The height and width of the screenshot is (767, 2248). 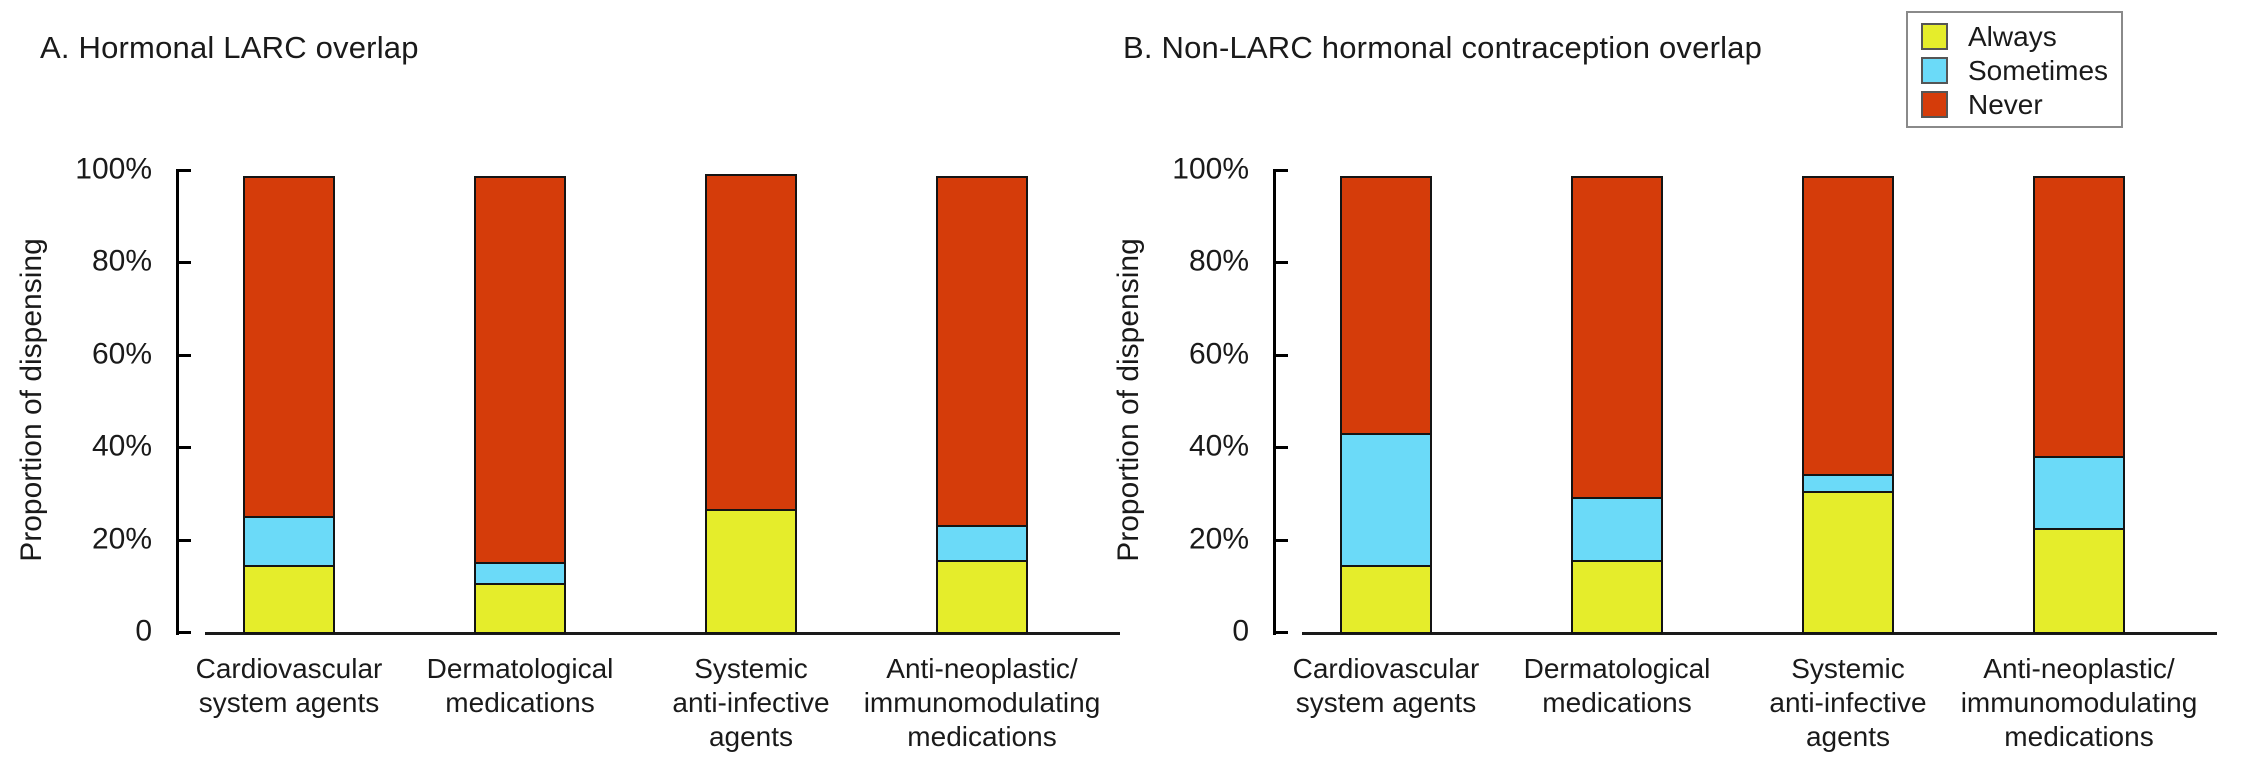 I want to click on legend-item-sometimes: Sometimes, so click(x=2015, y=70).